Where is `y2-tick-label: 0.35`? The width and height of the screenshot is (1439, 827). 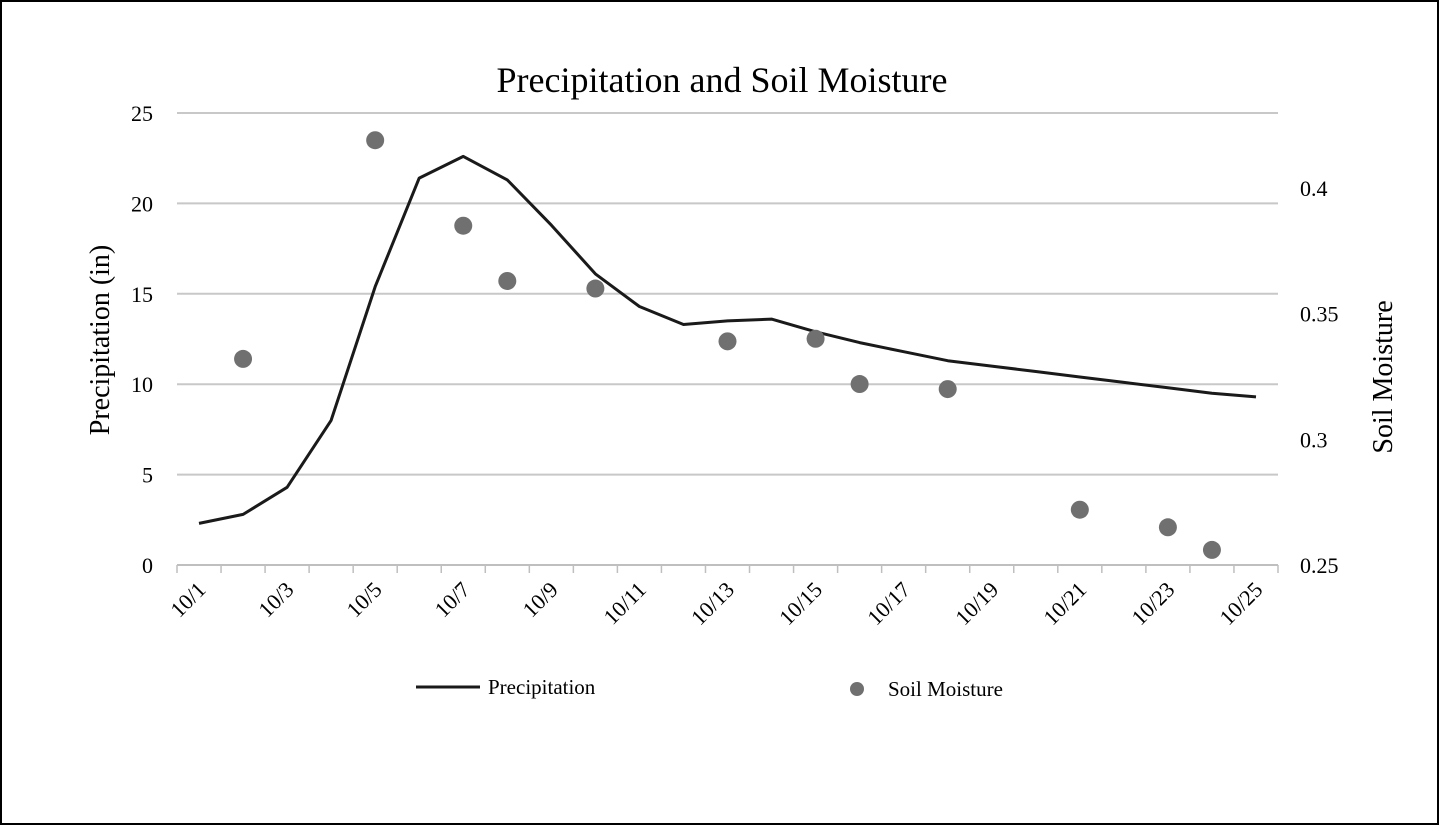 y2-tick-label: 0.35 is located at coordinates (1319, 314).